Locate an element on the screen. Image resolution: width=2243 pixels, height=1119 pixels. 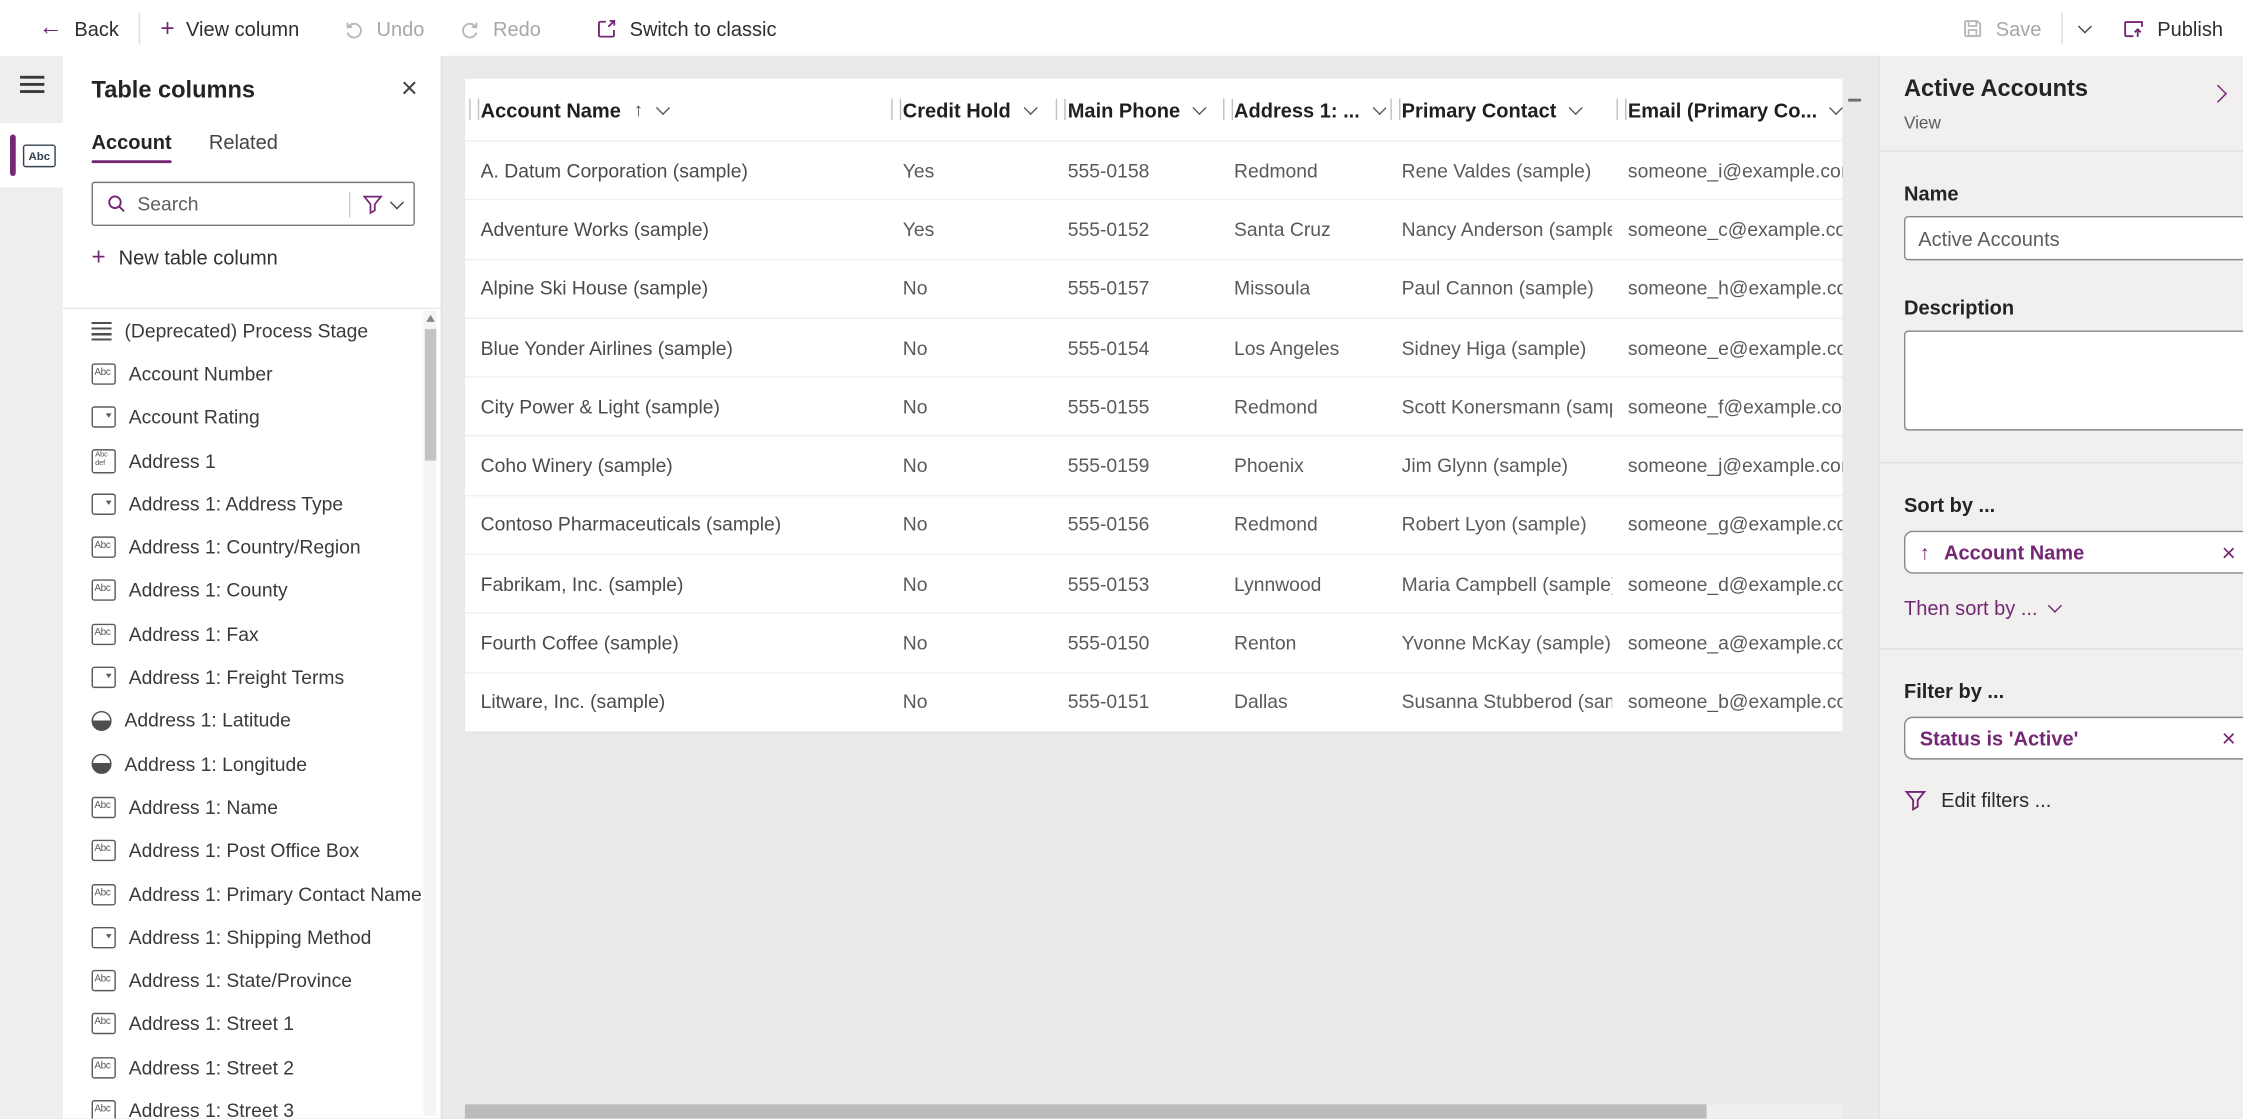
column-list-item: Address 1: Shipping Method is located at coordinates (252, 937).